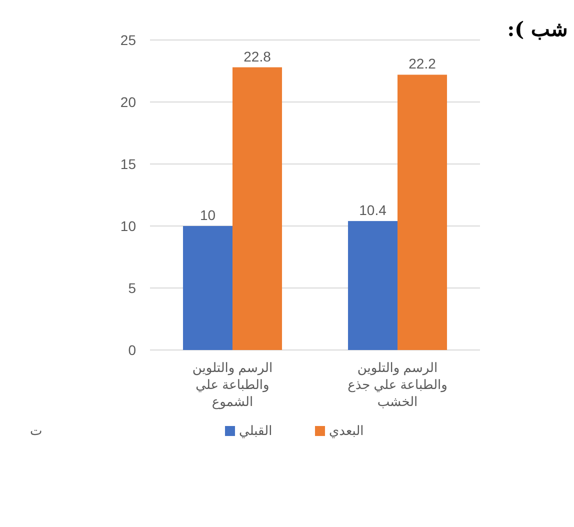 The width and height of the screenshot is (574, 527). I want to click on y-tick-label: 0, so click(132, 350).